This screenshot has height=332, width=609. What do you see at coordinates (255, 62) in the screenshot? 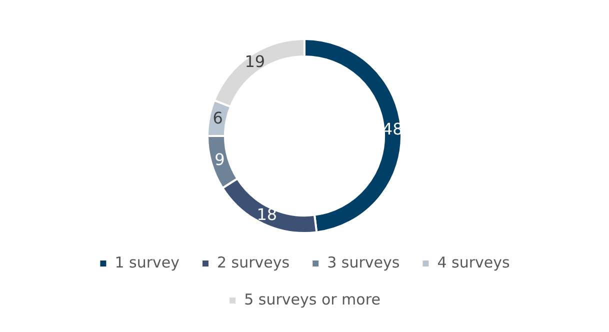
I see `data-label: 19` at bounding box center [255, 62].